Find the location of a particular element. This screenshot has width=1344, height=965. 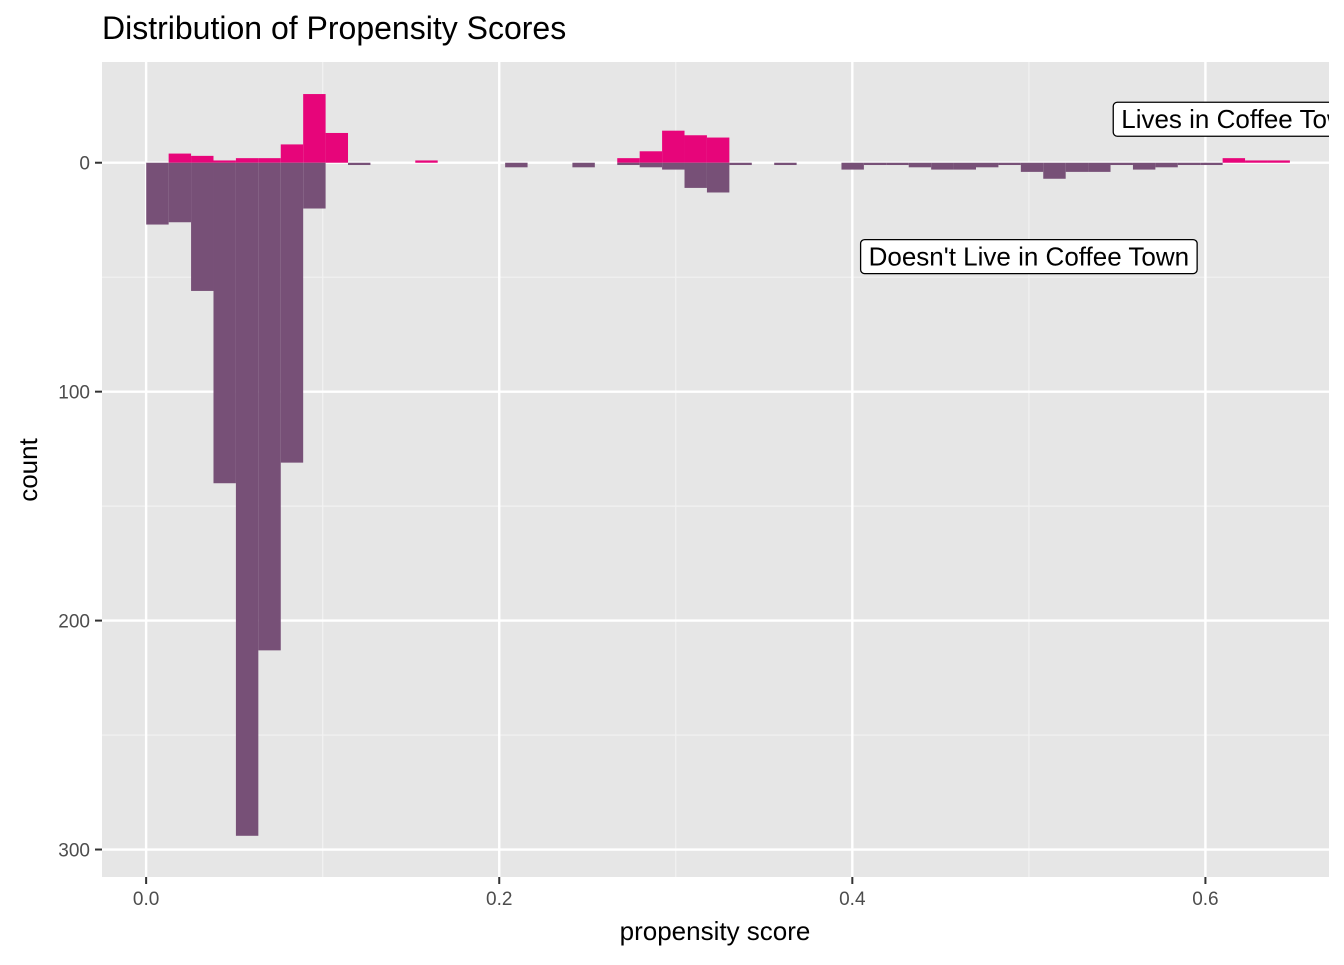

y-tick-label: 0 is located at coordinates (84, 164).